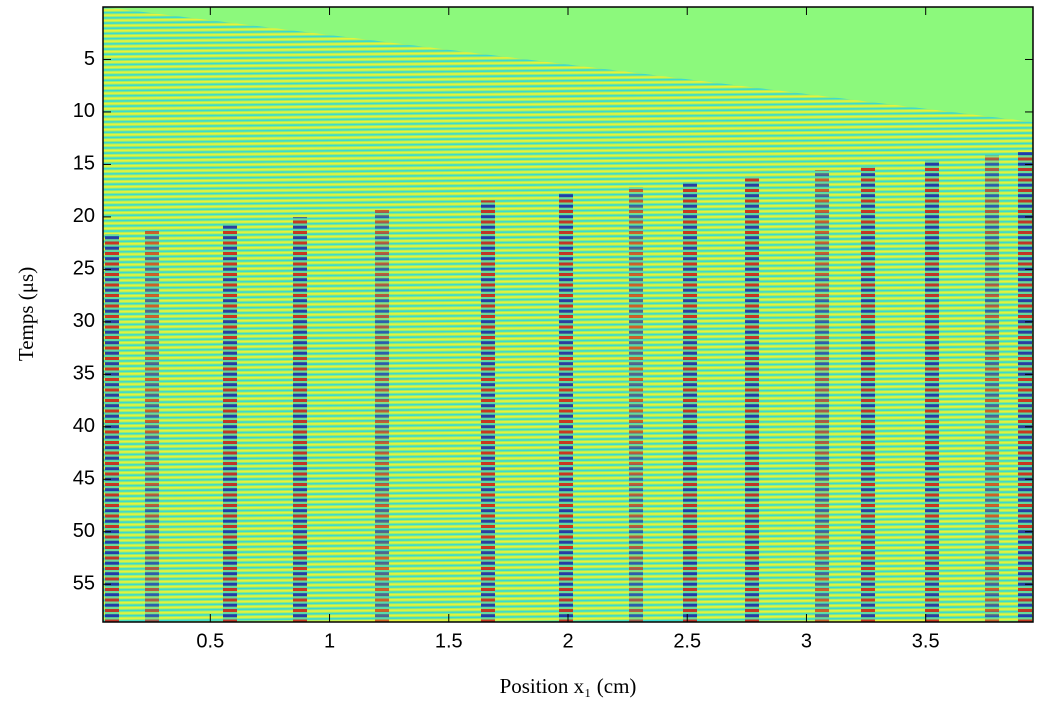 This screenshot has width=1039, height=707. I want to click on y-tick-label: 15, so click(84, 164).